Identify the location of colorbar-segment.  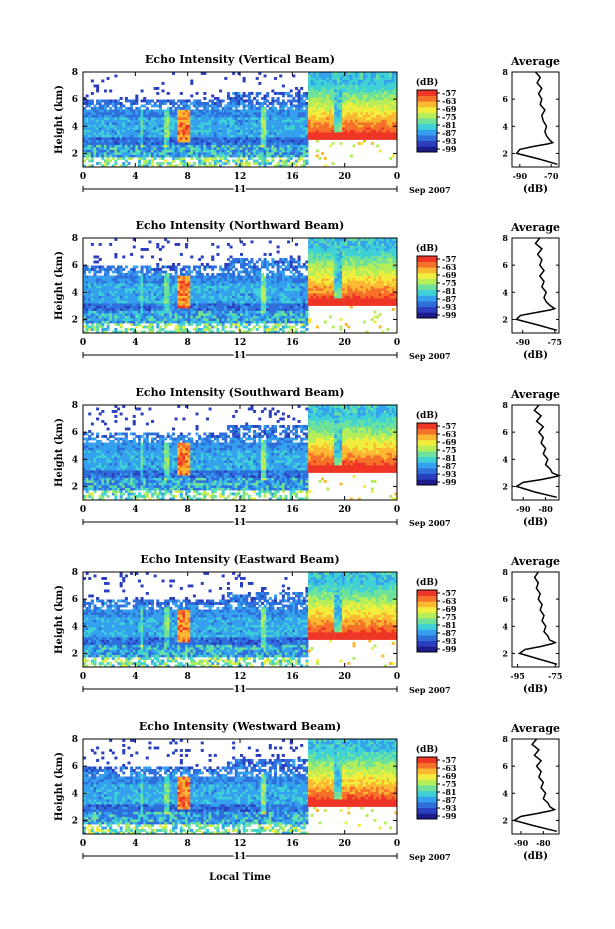
(427, 115).